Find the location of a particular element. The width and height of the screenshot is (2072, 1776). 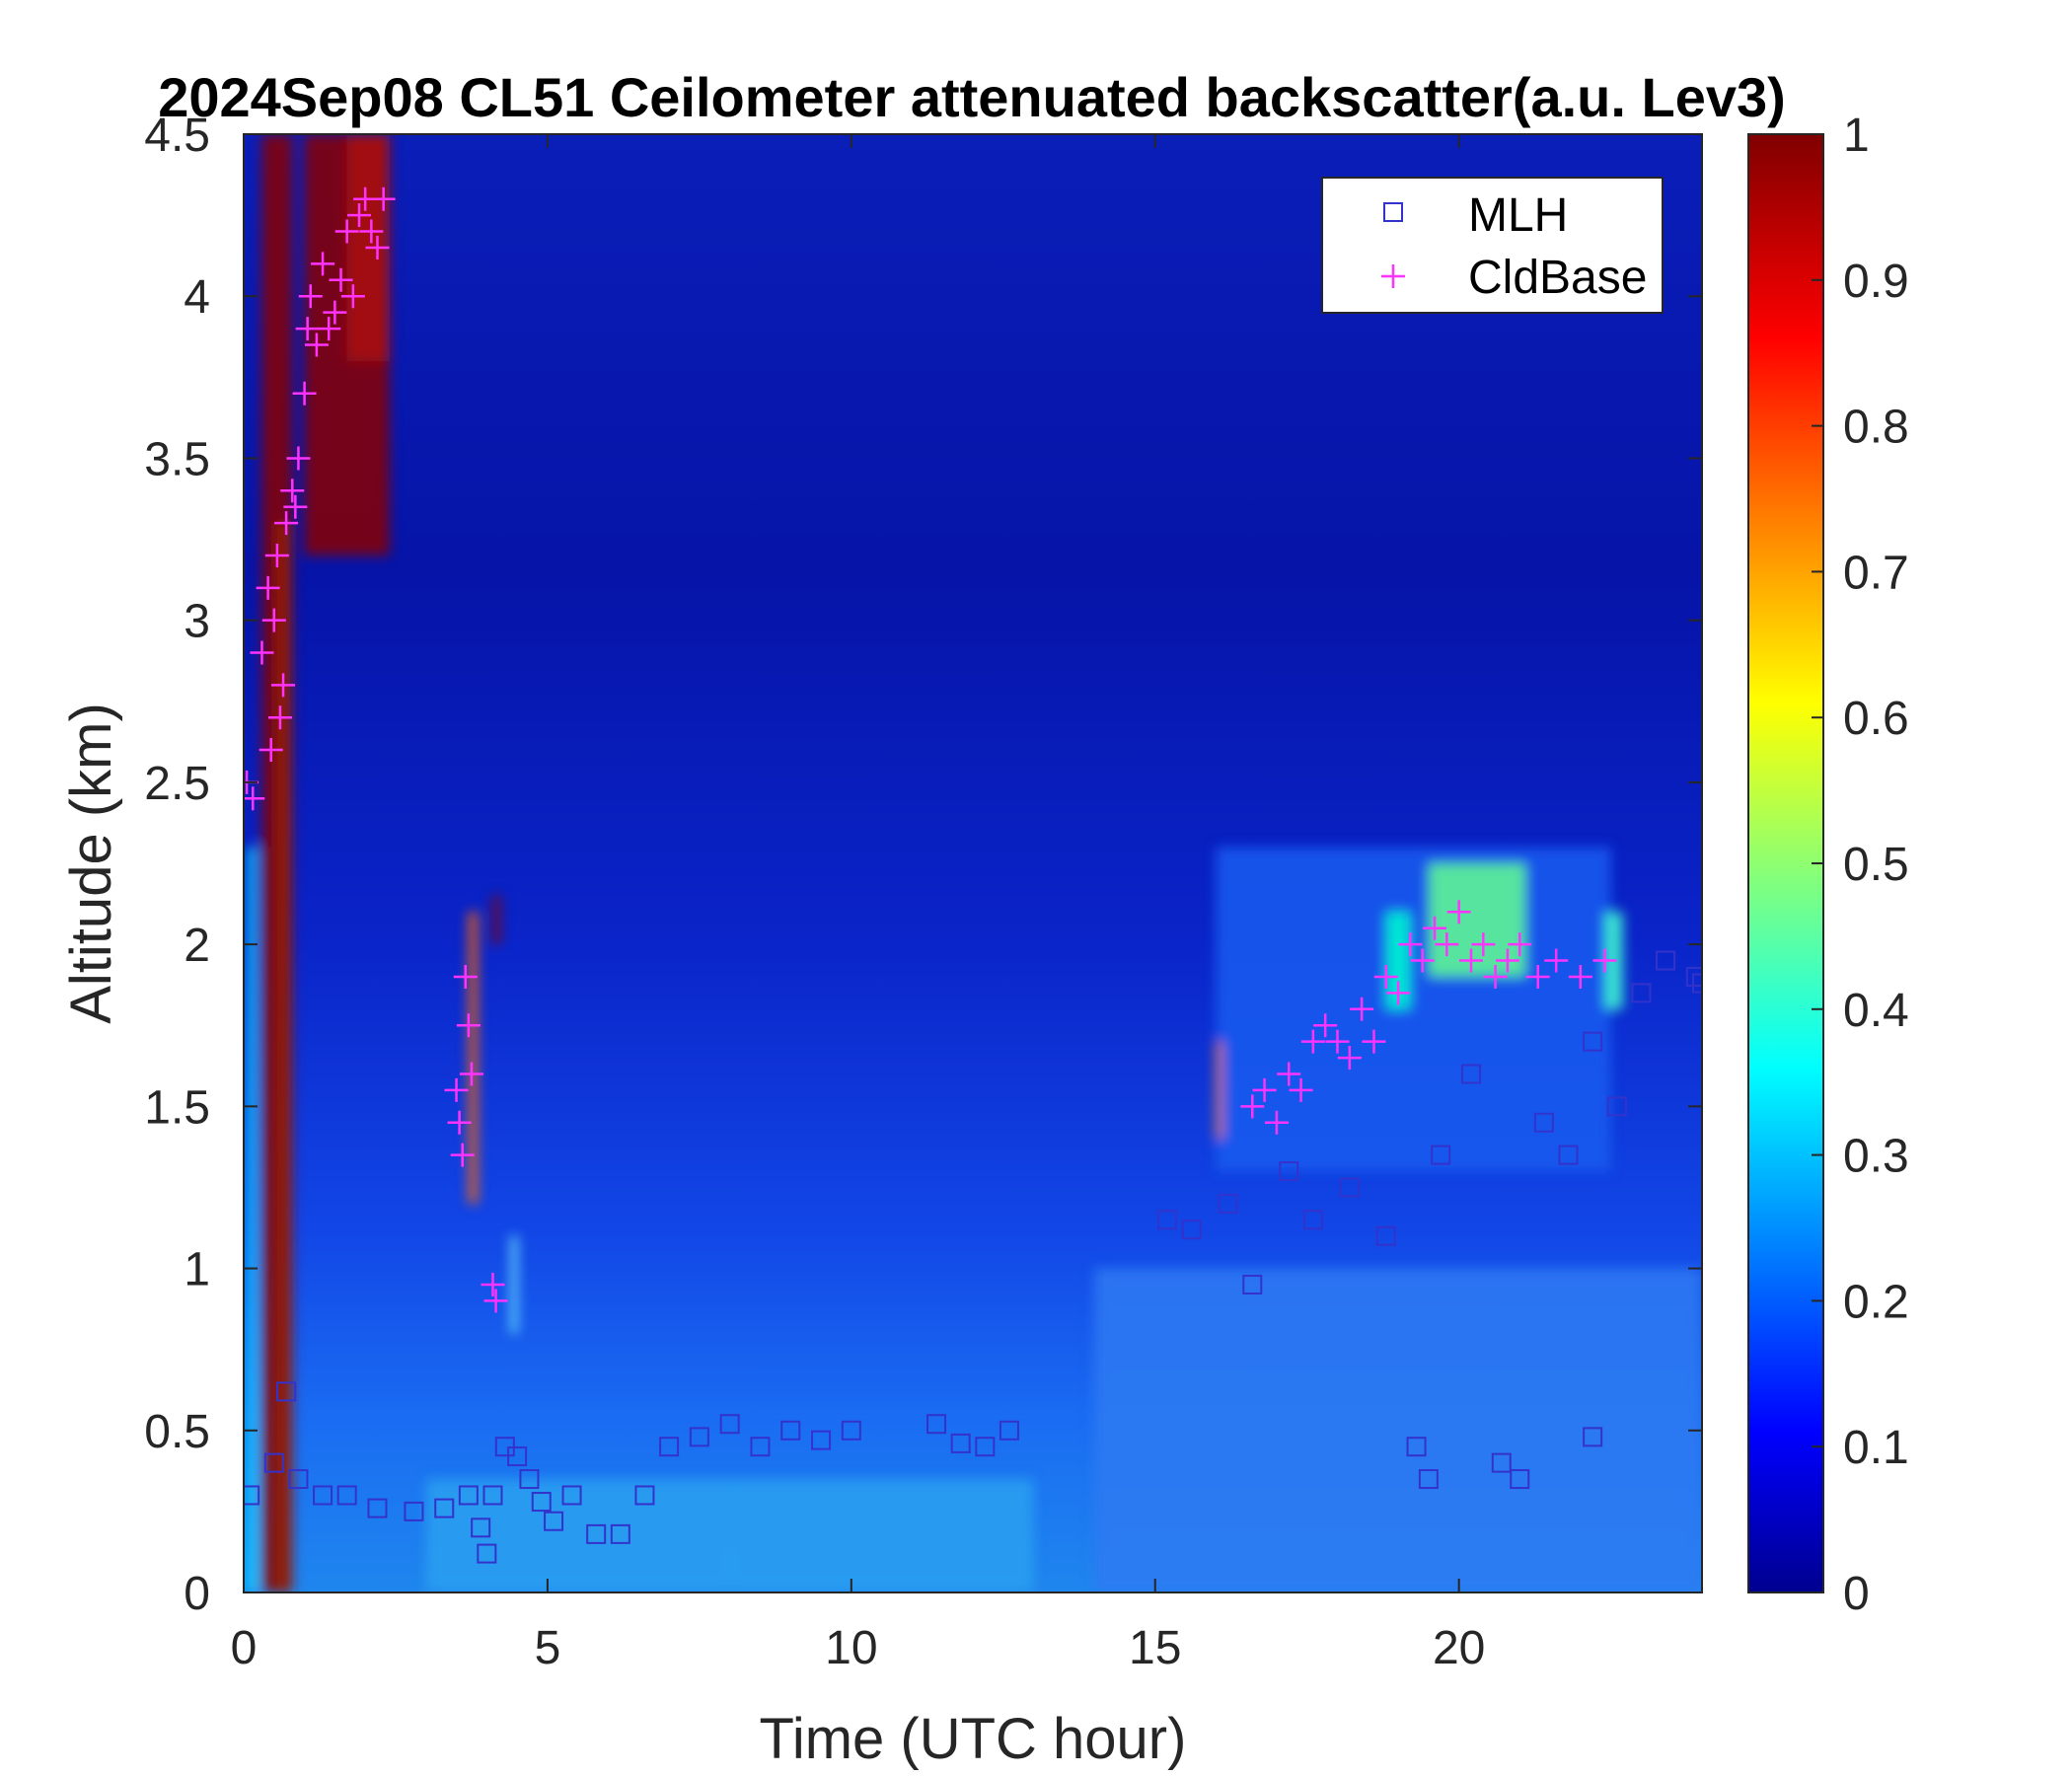

y-tick-label: 2.5 is located at coordinates (177, 784).